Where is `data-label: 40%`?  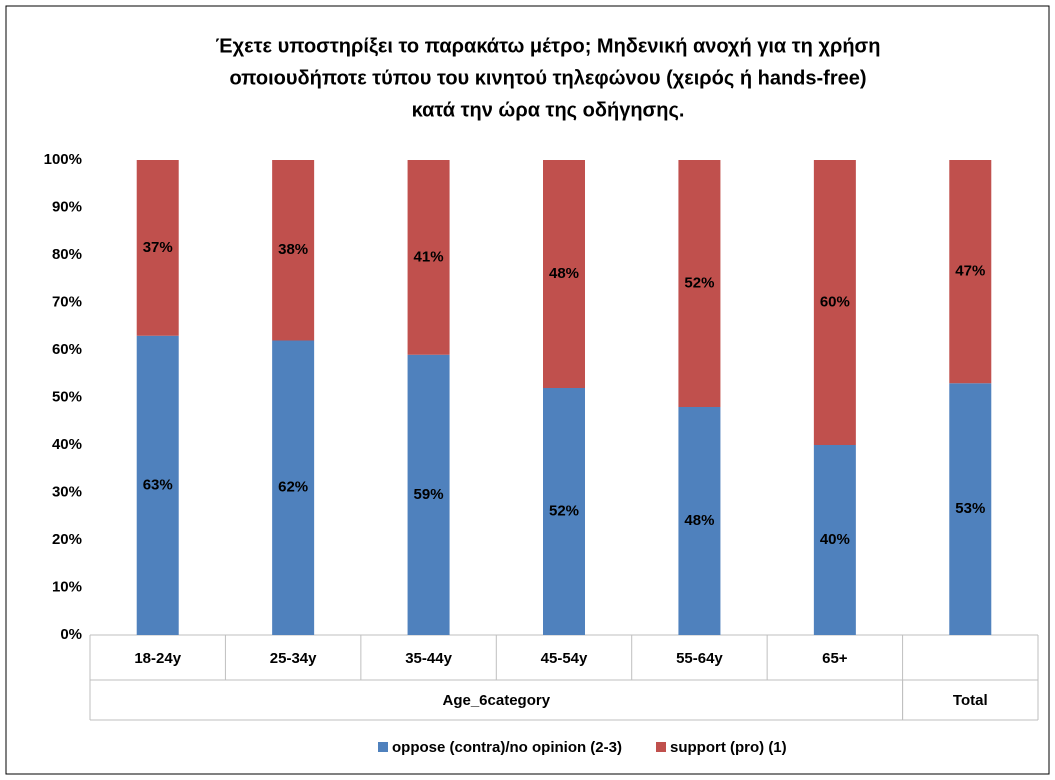 data-label: 40% is located at coordinates (835, 539).